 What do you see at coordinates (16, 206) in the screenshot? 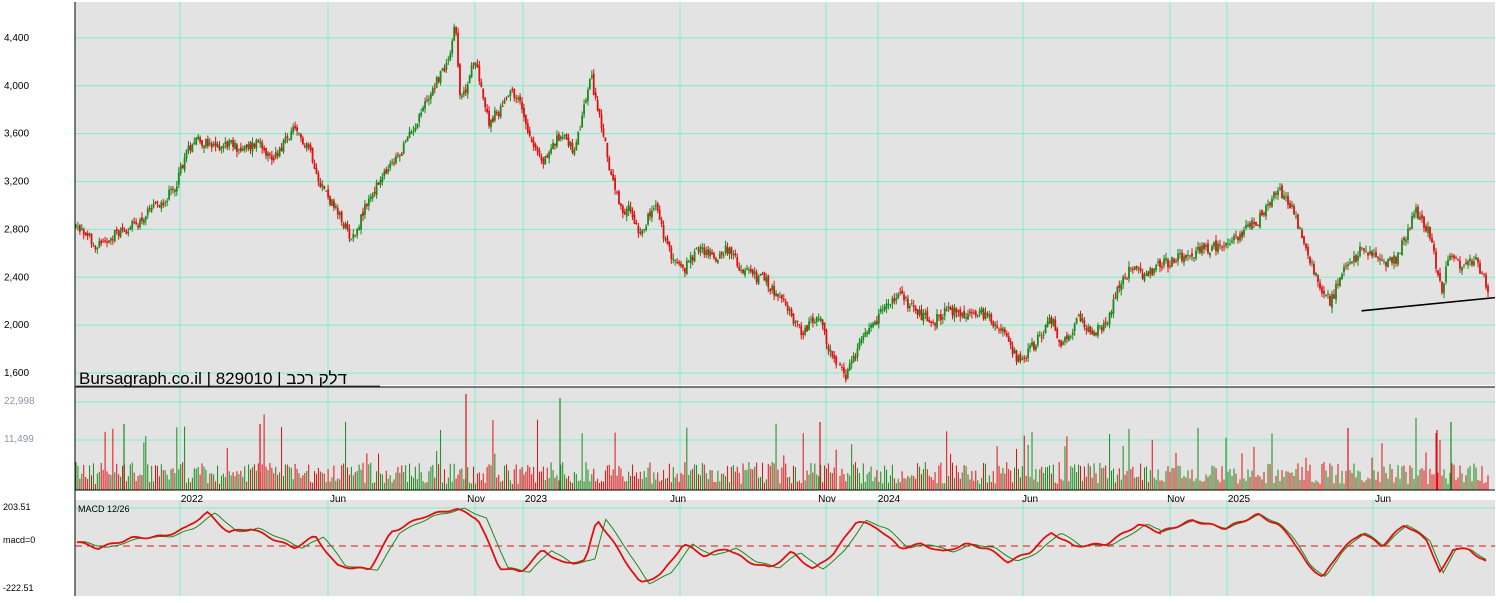
I see `price-axis-labels: 1,600 2,000 2,400 2,800 3,200 3,600 4,000 4,400` at bounding box center [16, 206].